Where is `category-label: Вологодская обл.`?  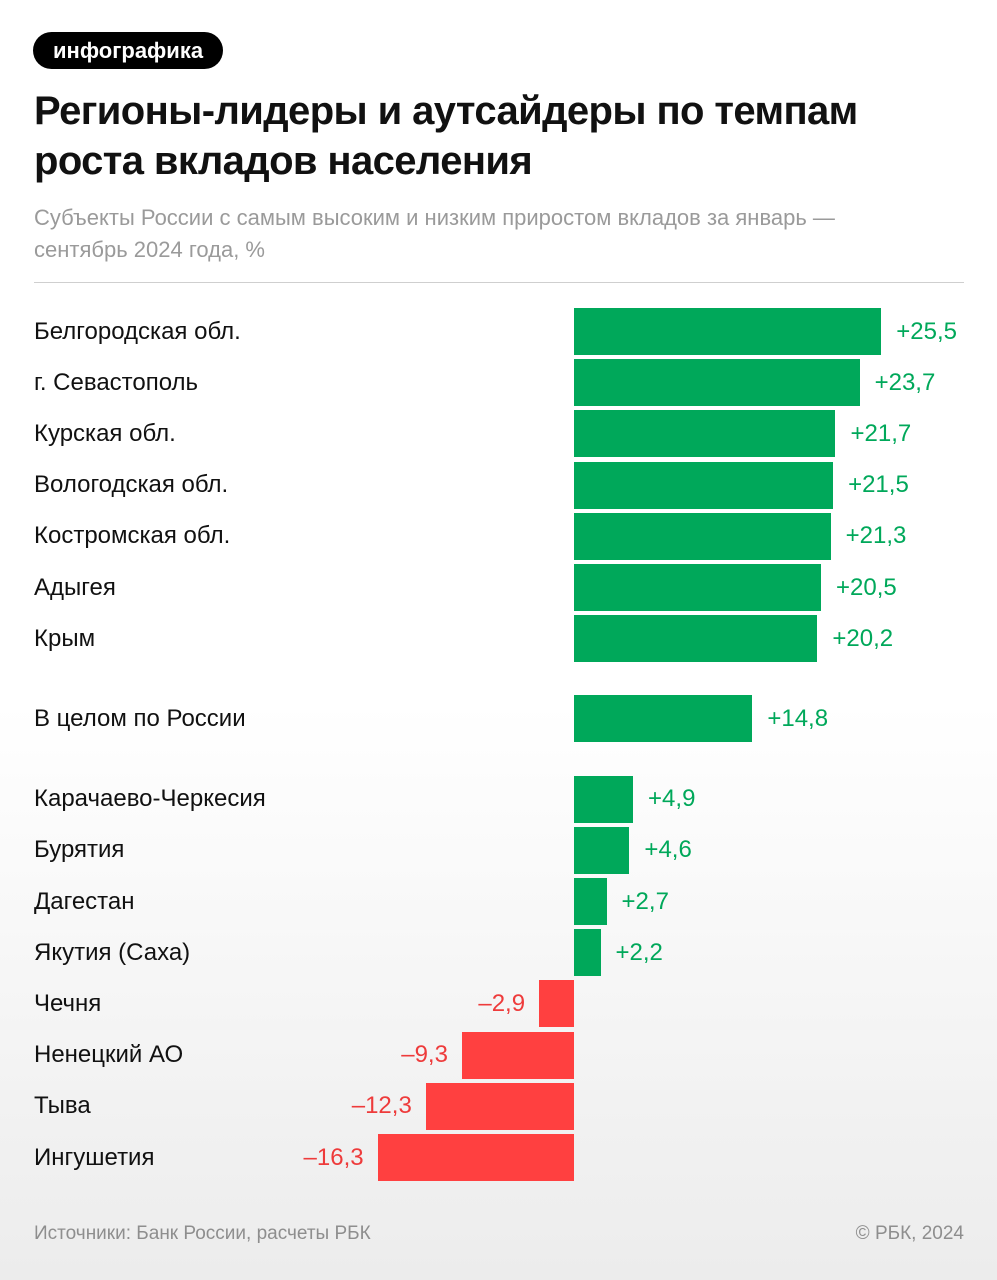
category-label: Вологодская обл. is located at coordinates (131, 485).